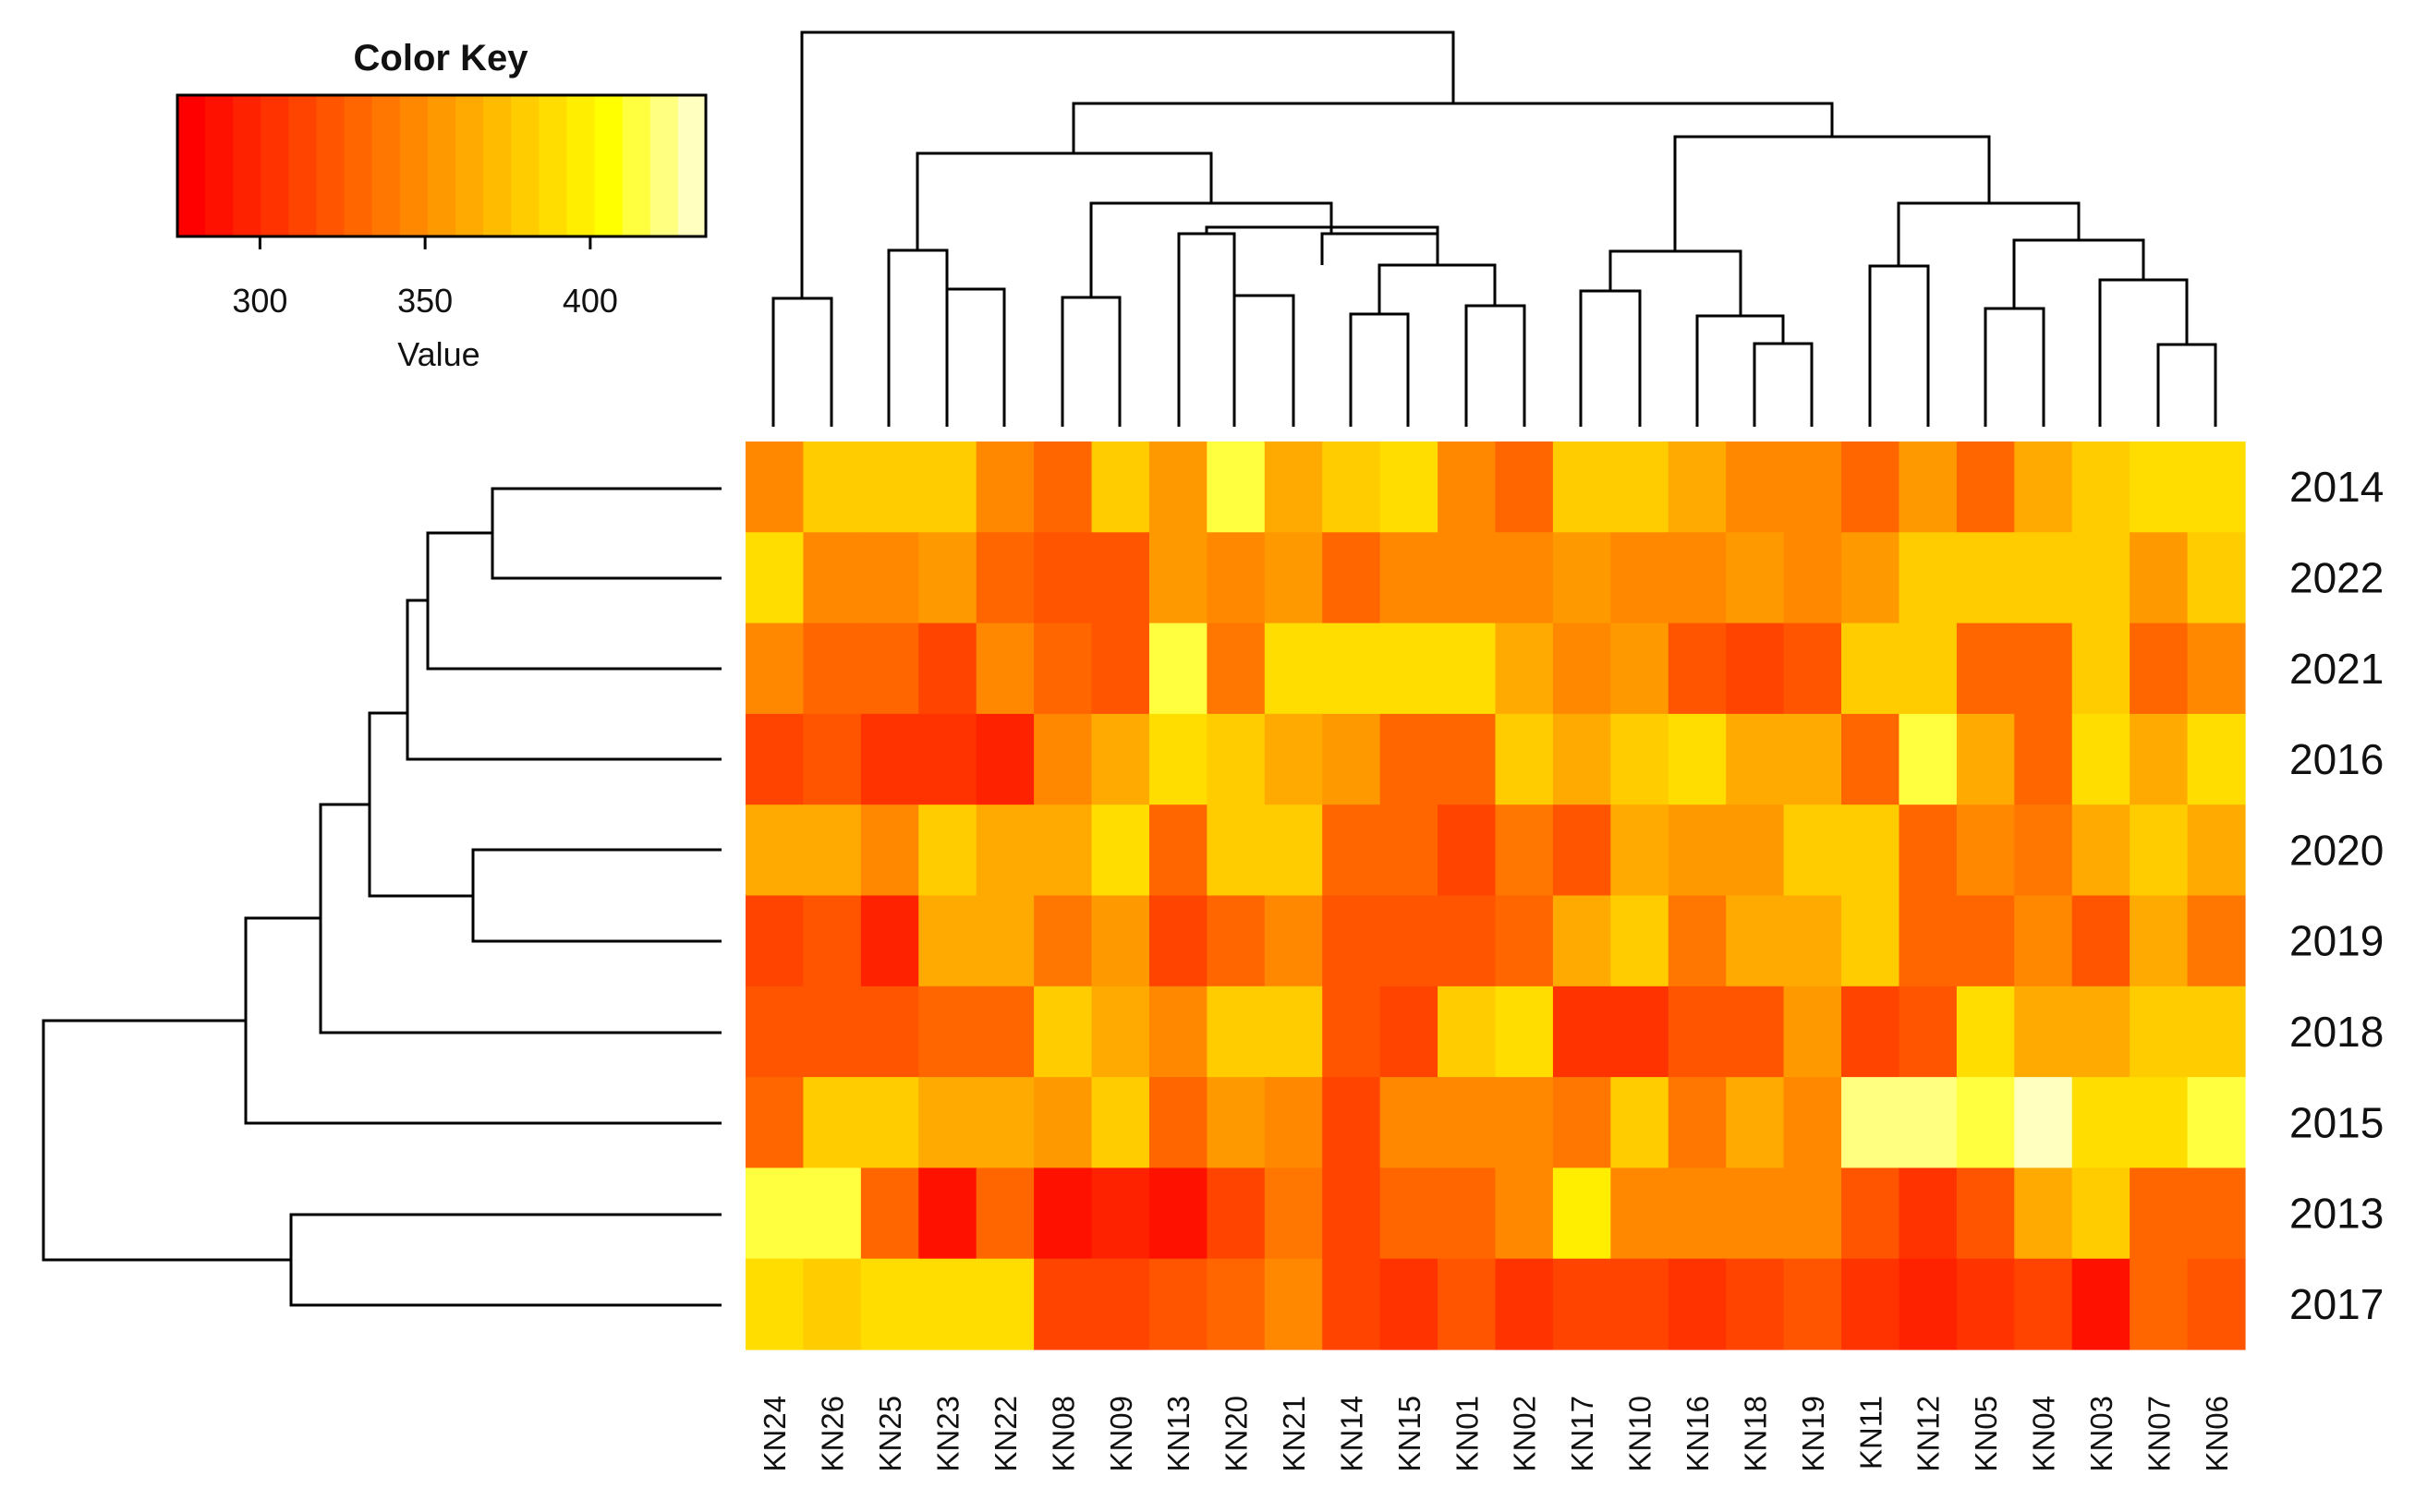 The width and height of the screenshot is (2415, 1512). What do you see at coordinates (2336, 669) in the screenshot?
I see `row-label: 2021` at bounding box center [2336, 669].